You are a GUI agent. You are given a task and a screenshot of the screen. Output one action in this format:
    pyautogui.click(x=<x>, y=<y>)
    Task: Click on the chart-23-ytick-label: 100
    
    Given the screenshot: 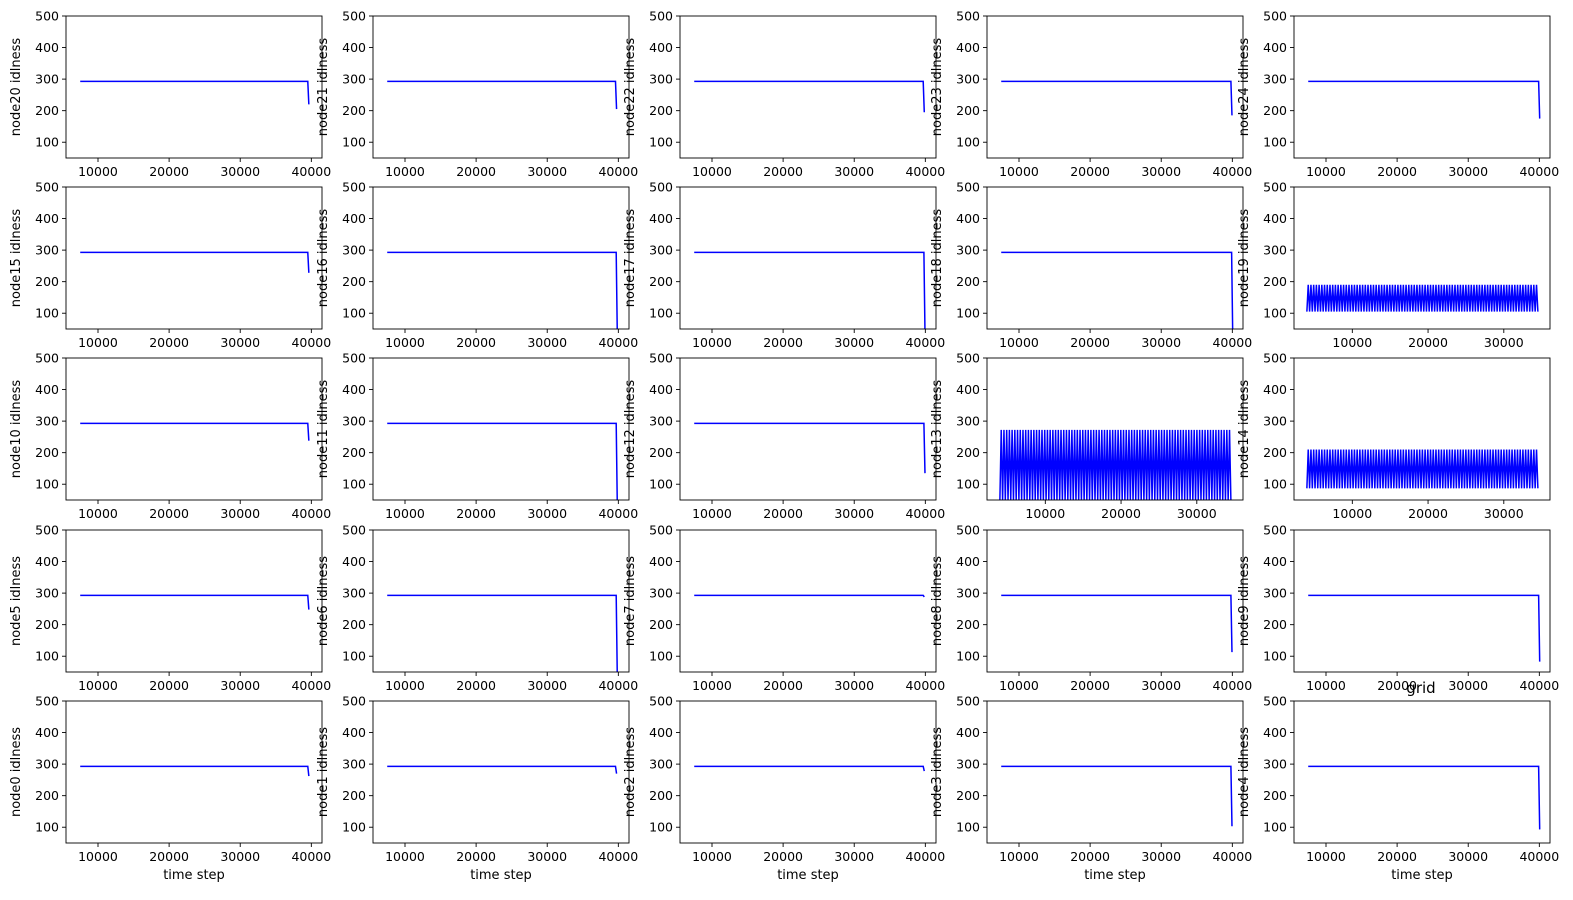 What is the action you would take?
    pyautogui.click(x=968, y=827)
    